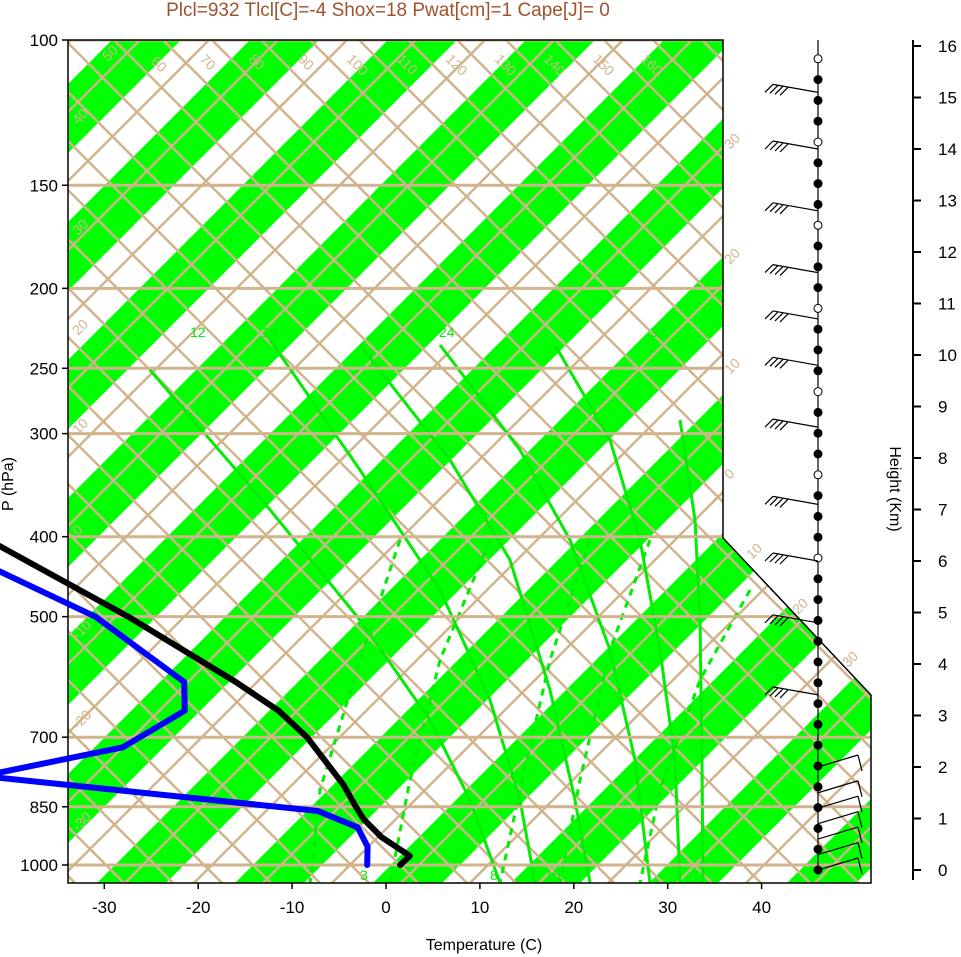 Image resolution: width=961 pixels, height=957 pixels. What do you see at coordinates (44, 537) in the screenshot?
I see `y-tick-label: 400` at bounding box center [44, 537].